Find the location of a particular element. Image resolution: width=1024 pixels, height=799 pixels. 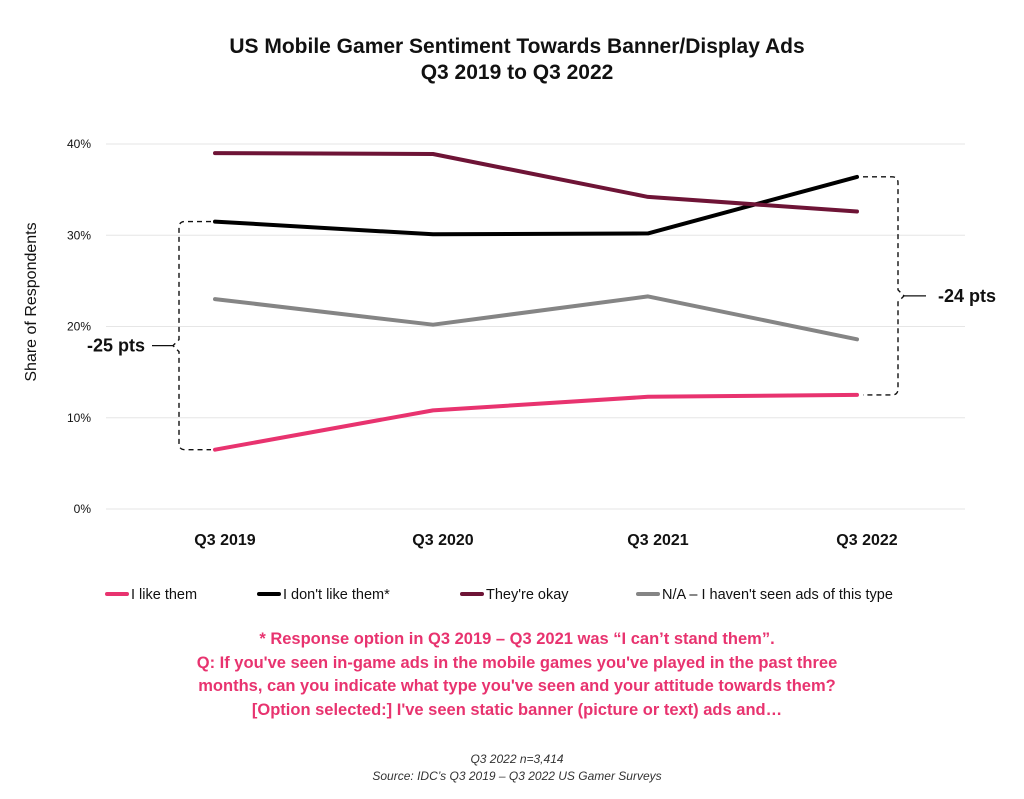

x-tick-label: Q3 2019 is located at coordinates (224, 540).